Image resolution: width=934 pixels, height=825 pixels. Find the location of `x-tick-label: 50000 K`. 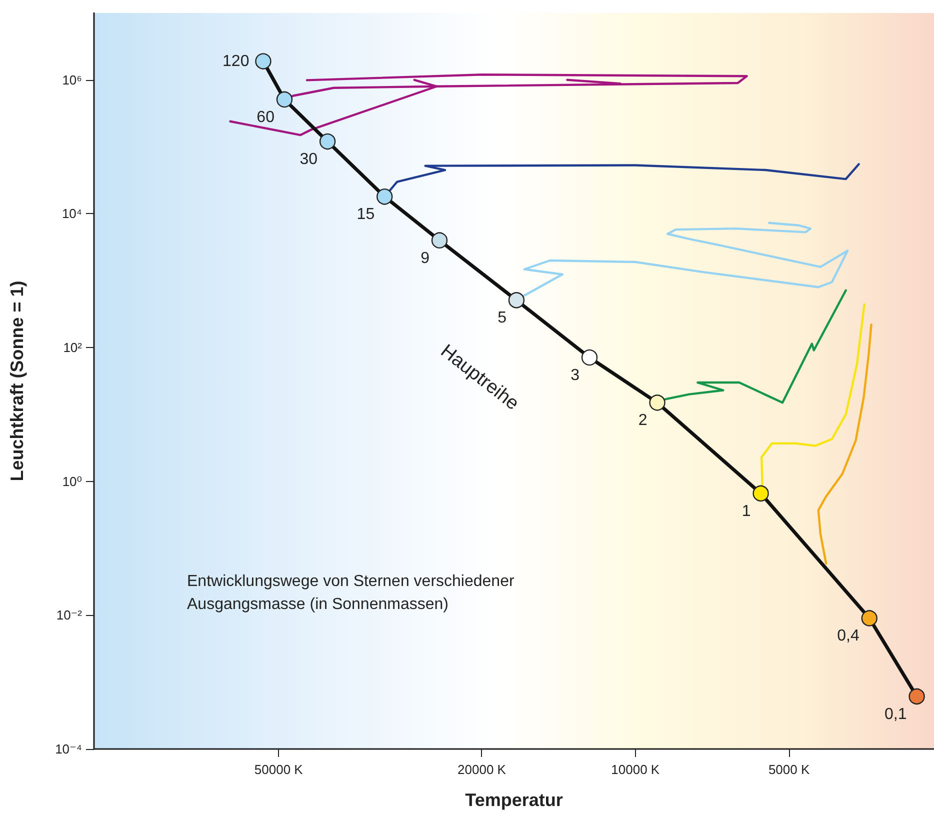

x-tick-label: 50000 K is located at coordinates (279, 769).